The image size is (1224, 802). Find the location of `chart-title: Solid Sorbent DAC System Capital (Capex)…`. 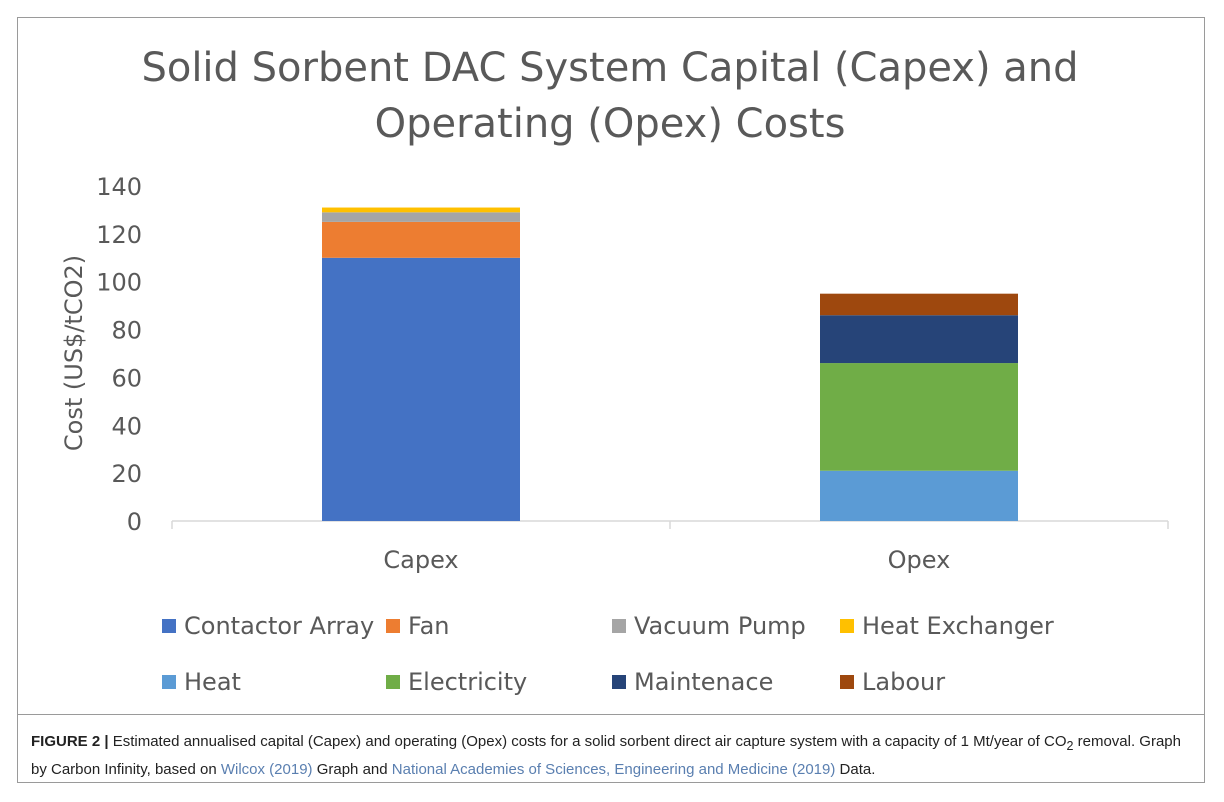

chart-title: Solid Sorbent DAC System Capital (Capex)… is located at coordinates (610, 96).